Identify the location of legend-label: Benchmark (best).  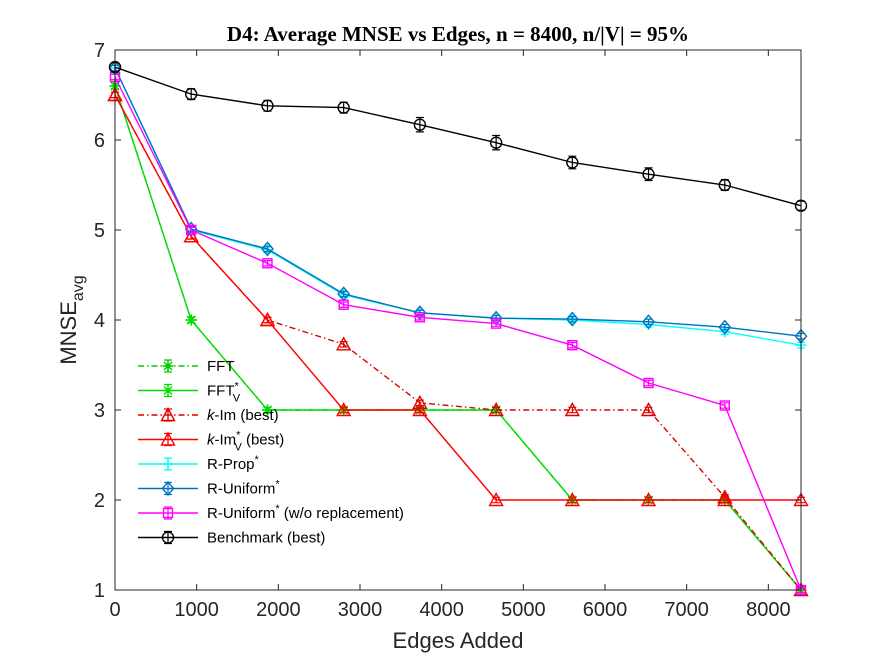
(266, 538).